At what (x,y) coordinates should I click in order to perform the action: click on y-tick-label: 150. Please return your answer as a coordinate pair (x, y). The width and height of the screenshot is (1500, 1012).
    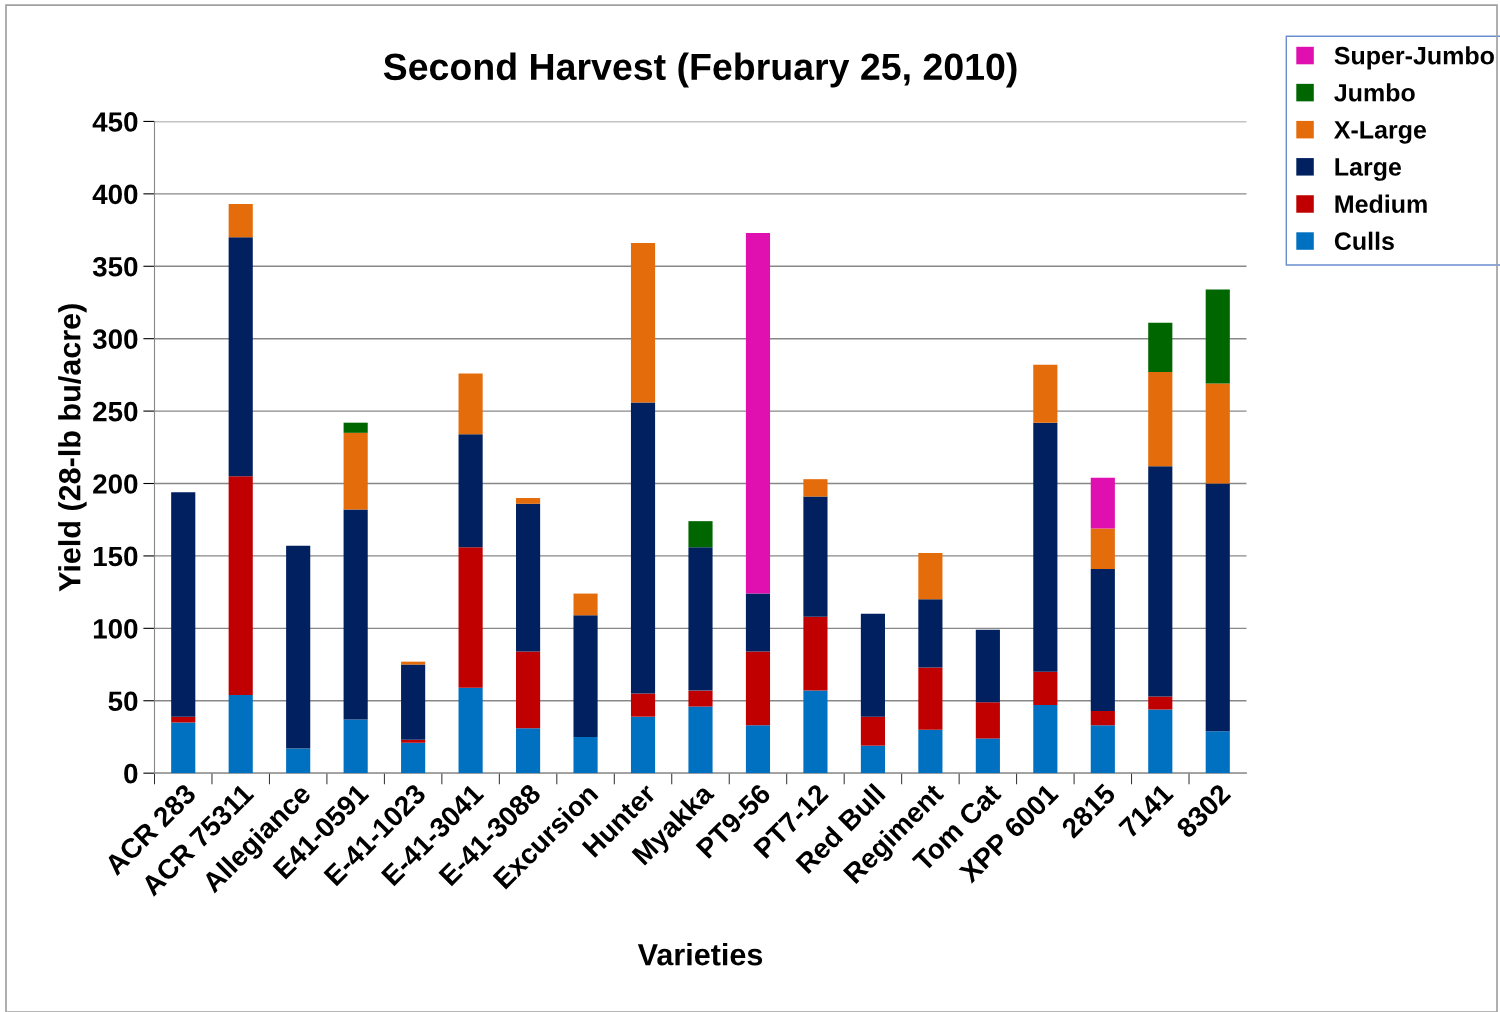
    Looking at the image, I should click on (115, 556).